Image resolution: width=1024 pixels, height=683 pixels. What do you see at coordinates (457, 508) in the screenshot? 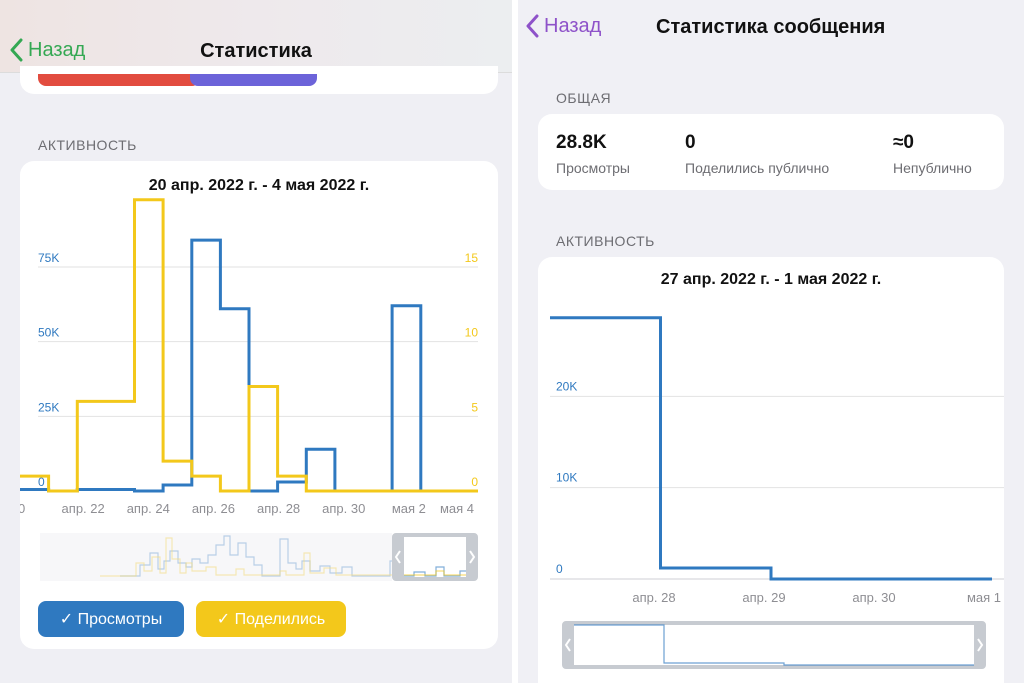
I see `x-axis-tick: мая 4` at bounding box center [457, 508].